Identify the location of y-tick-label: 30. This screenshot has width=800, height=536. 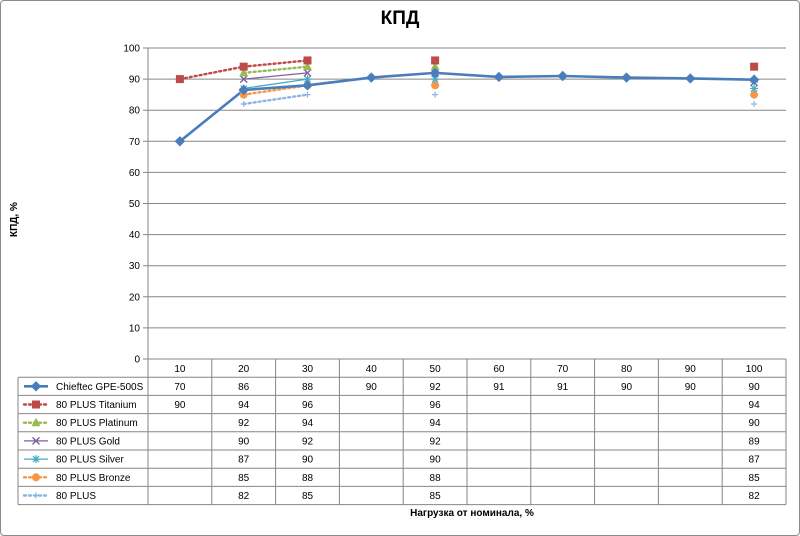
(135, 266).